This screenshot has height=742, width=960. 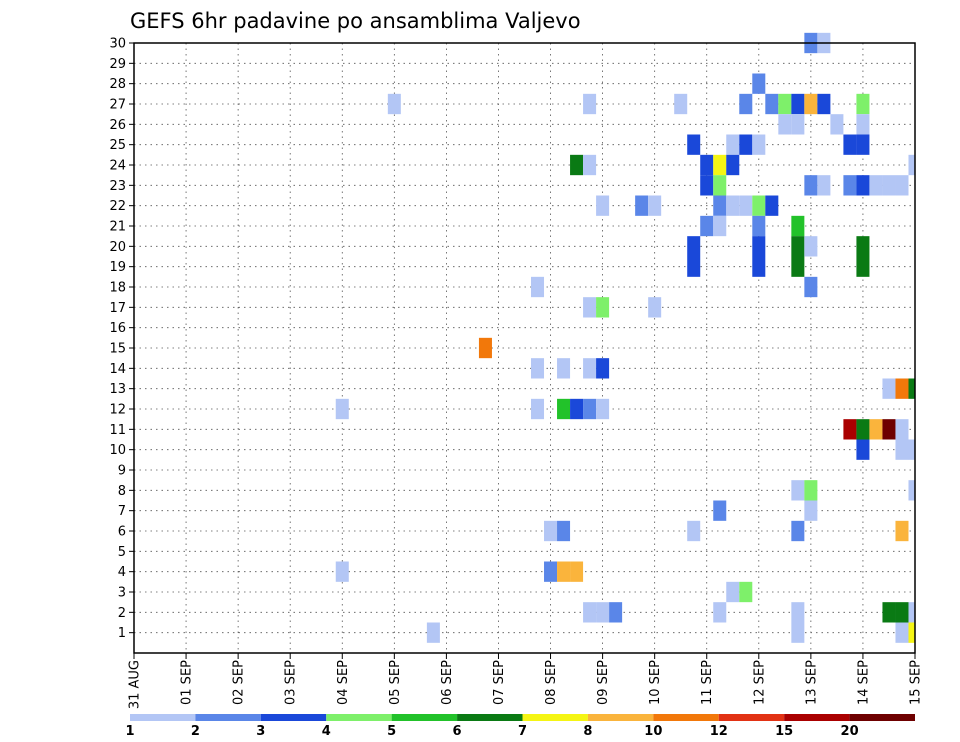 What do you see at coordinates (499, 682) in the screenshot?
I see `x-tick-label: 07 SEP` at bounding box center [499, 682].